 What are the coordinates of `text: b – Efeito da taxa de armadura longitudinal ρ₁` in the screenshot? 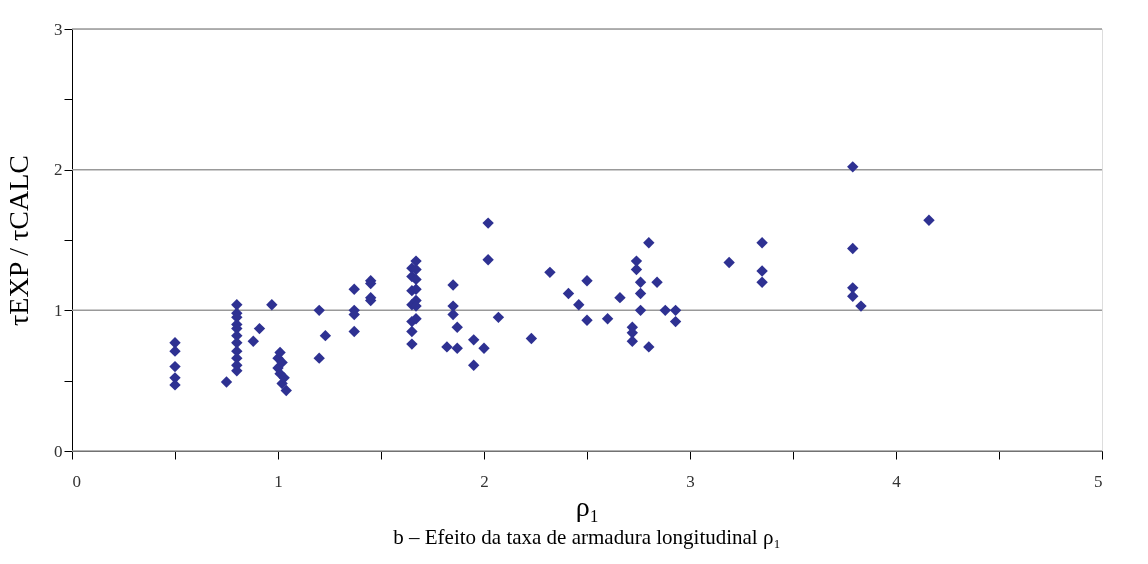 It's located at (587, 537).